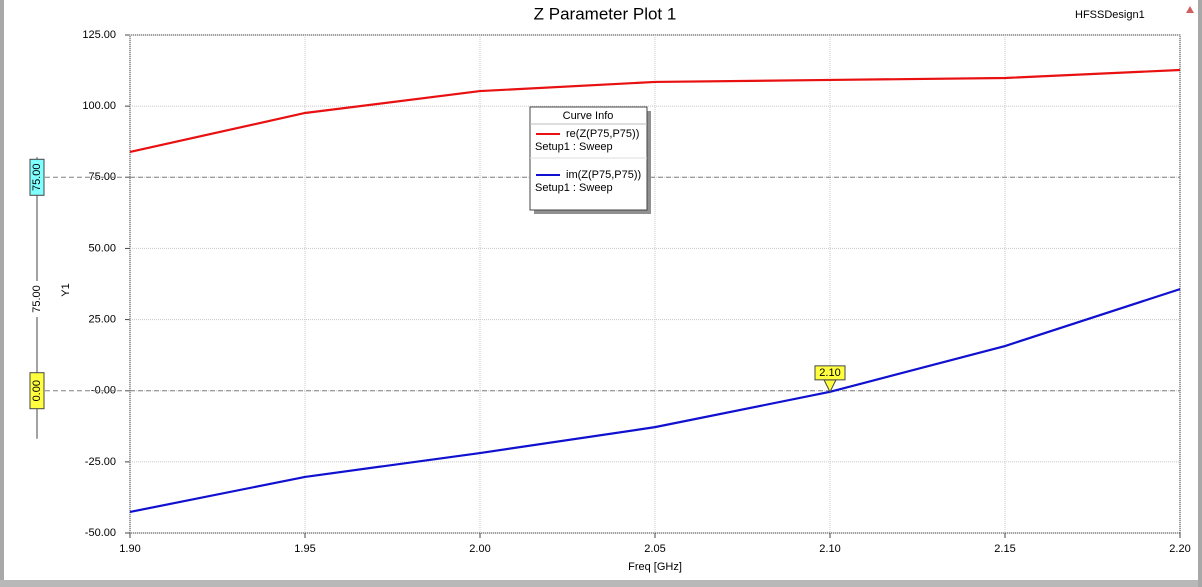  What do you see at coordinates (304, 549) in the screenshot?
I see `x-tick-label: 1.95` at bounding box center [304, 549].